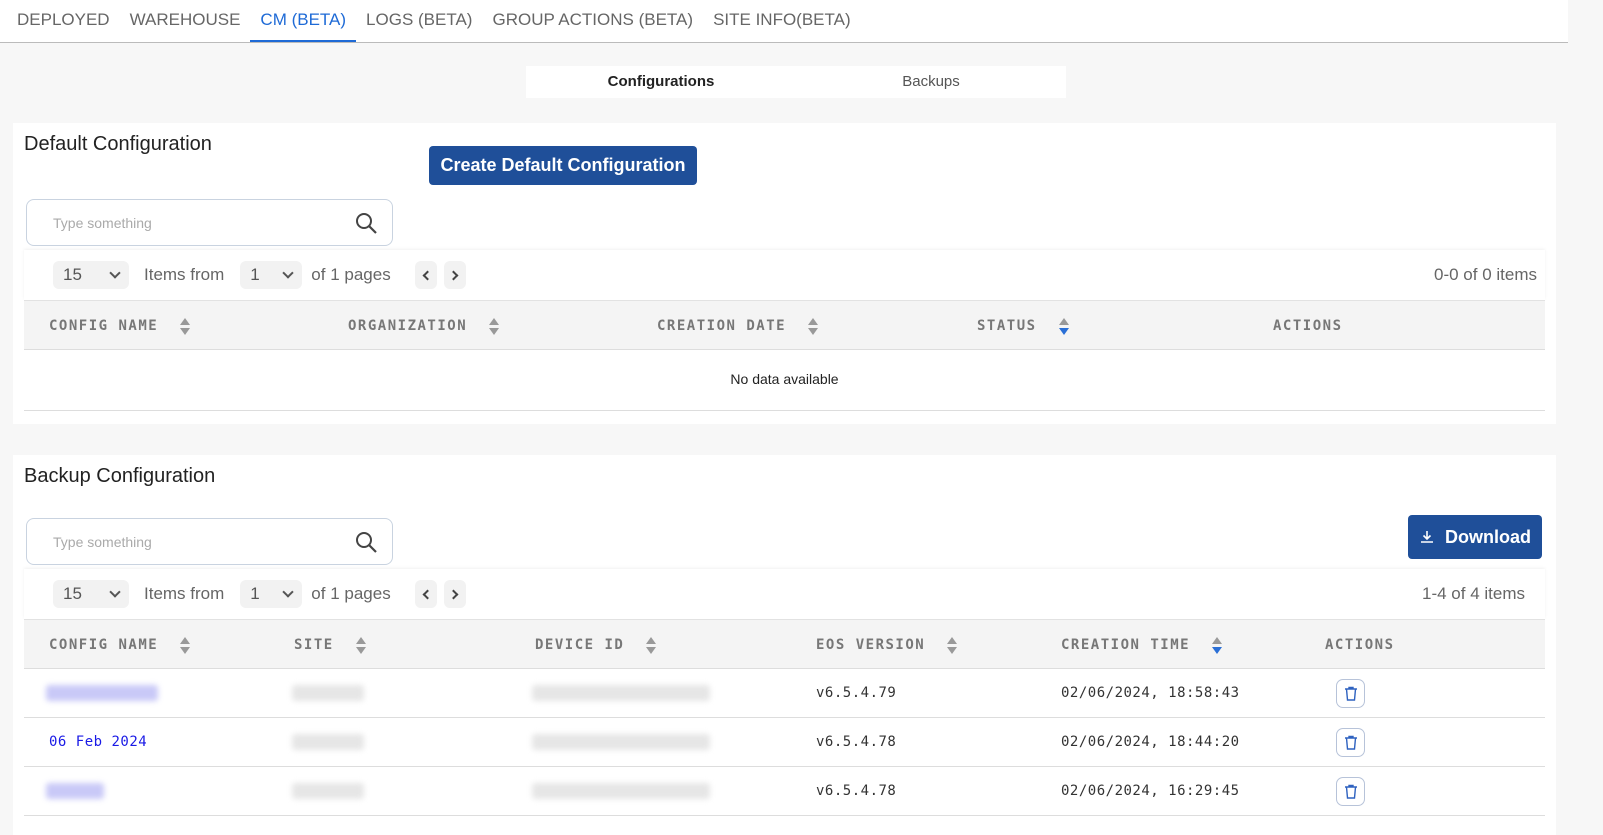 The width and height of the screenshot is (1603, 835). What do you see at coordinates (1150, 742) in the screenshot?
I see `creation-time: 02/06/2024, 18:44:20` at bounding box center [1150, 742].